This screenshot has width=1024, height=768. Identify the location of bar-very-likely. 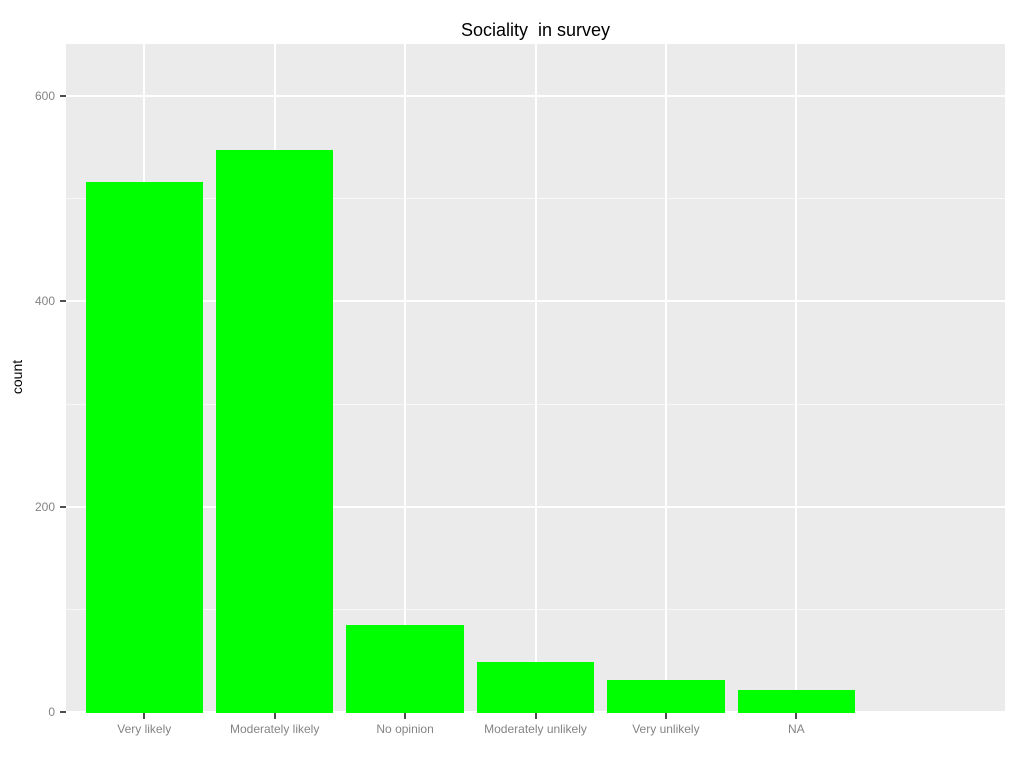
(144, 447).